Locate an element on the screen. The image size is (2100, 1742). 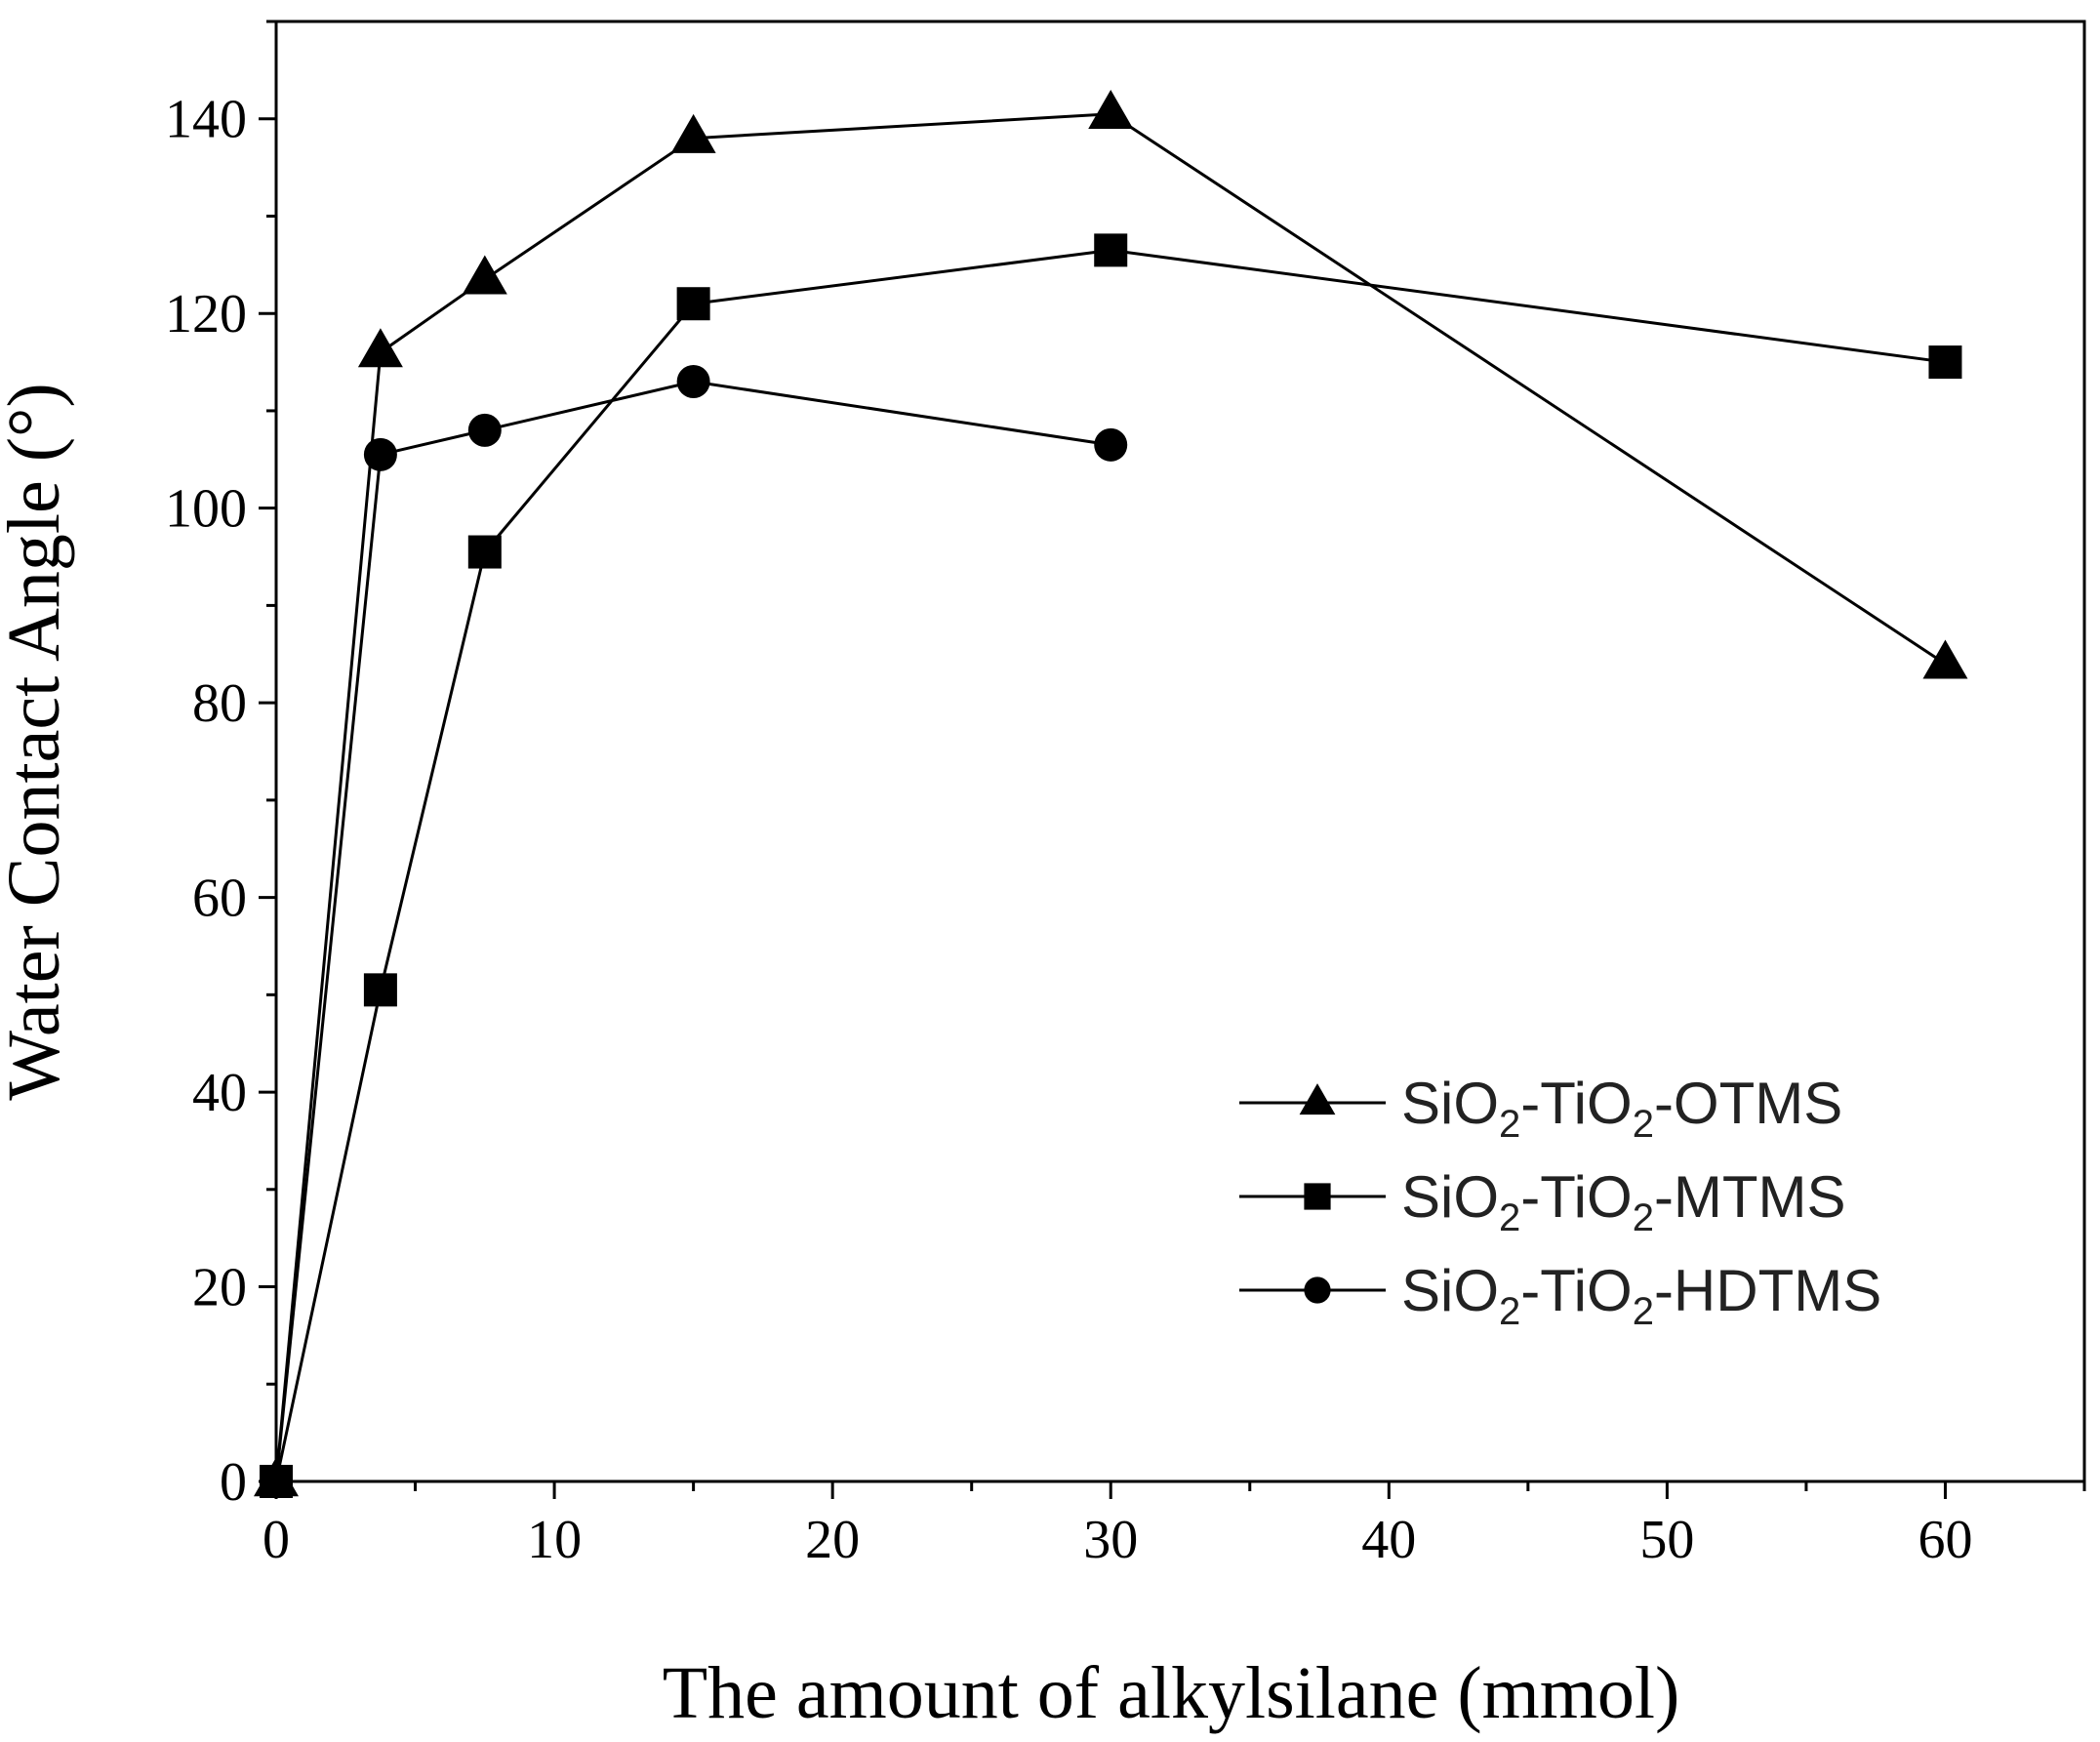
x-tick-label: 60 is located at coordinates (1945, 1540).